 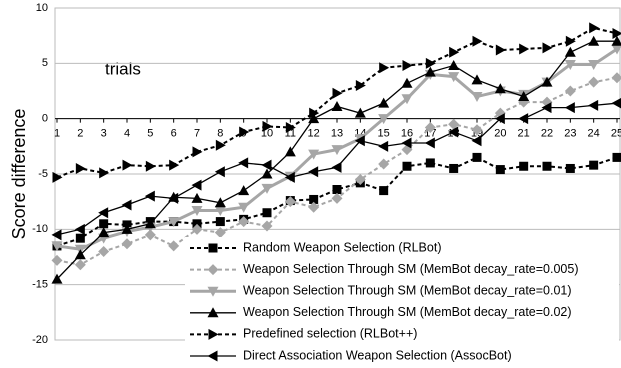 I want to click on y-tick-label: -10, so click(x=40, y=229).